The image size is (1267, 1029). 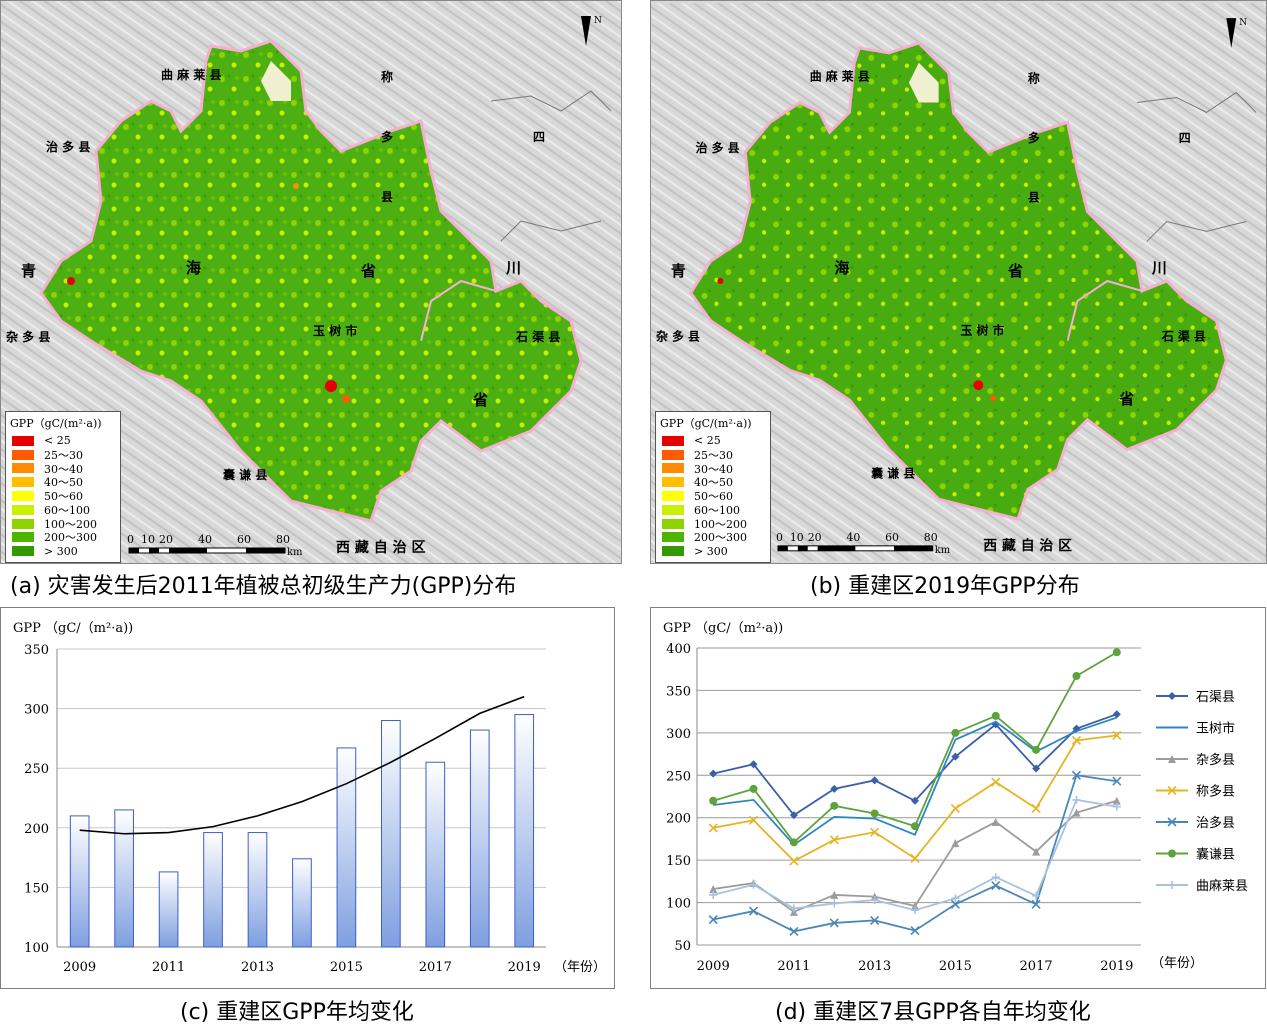 I want to click on y-tick-label: 150, so click(x=678, y=861).